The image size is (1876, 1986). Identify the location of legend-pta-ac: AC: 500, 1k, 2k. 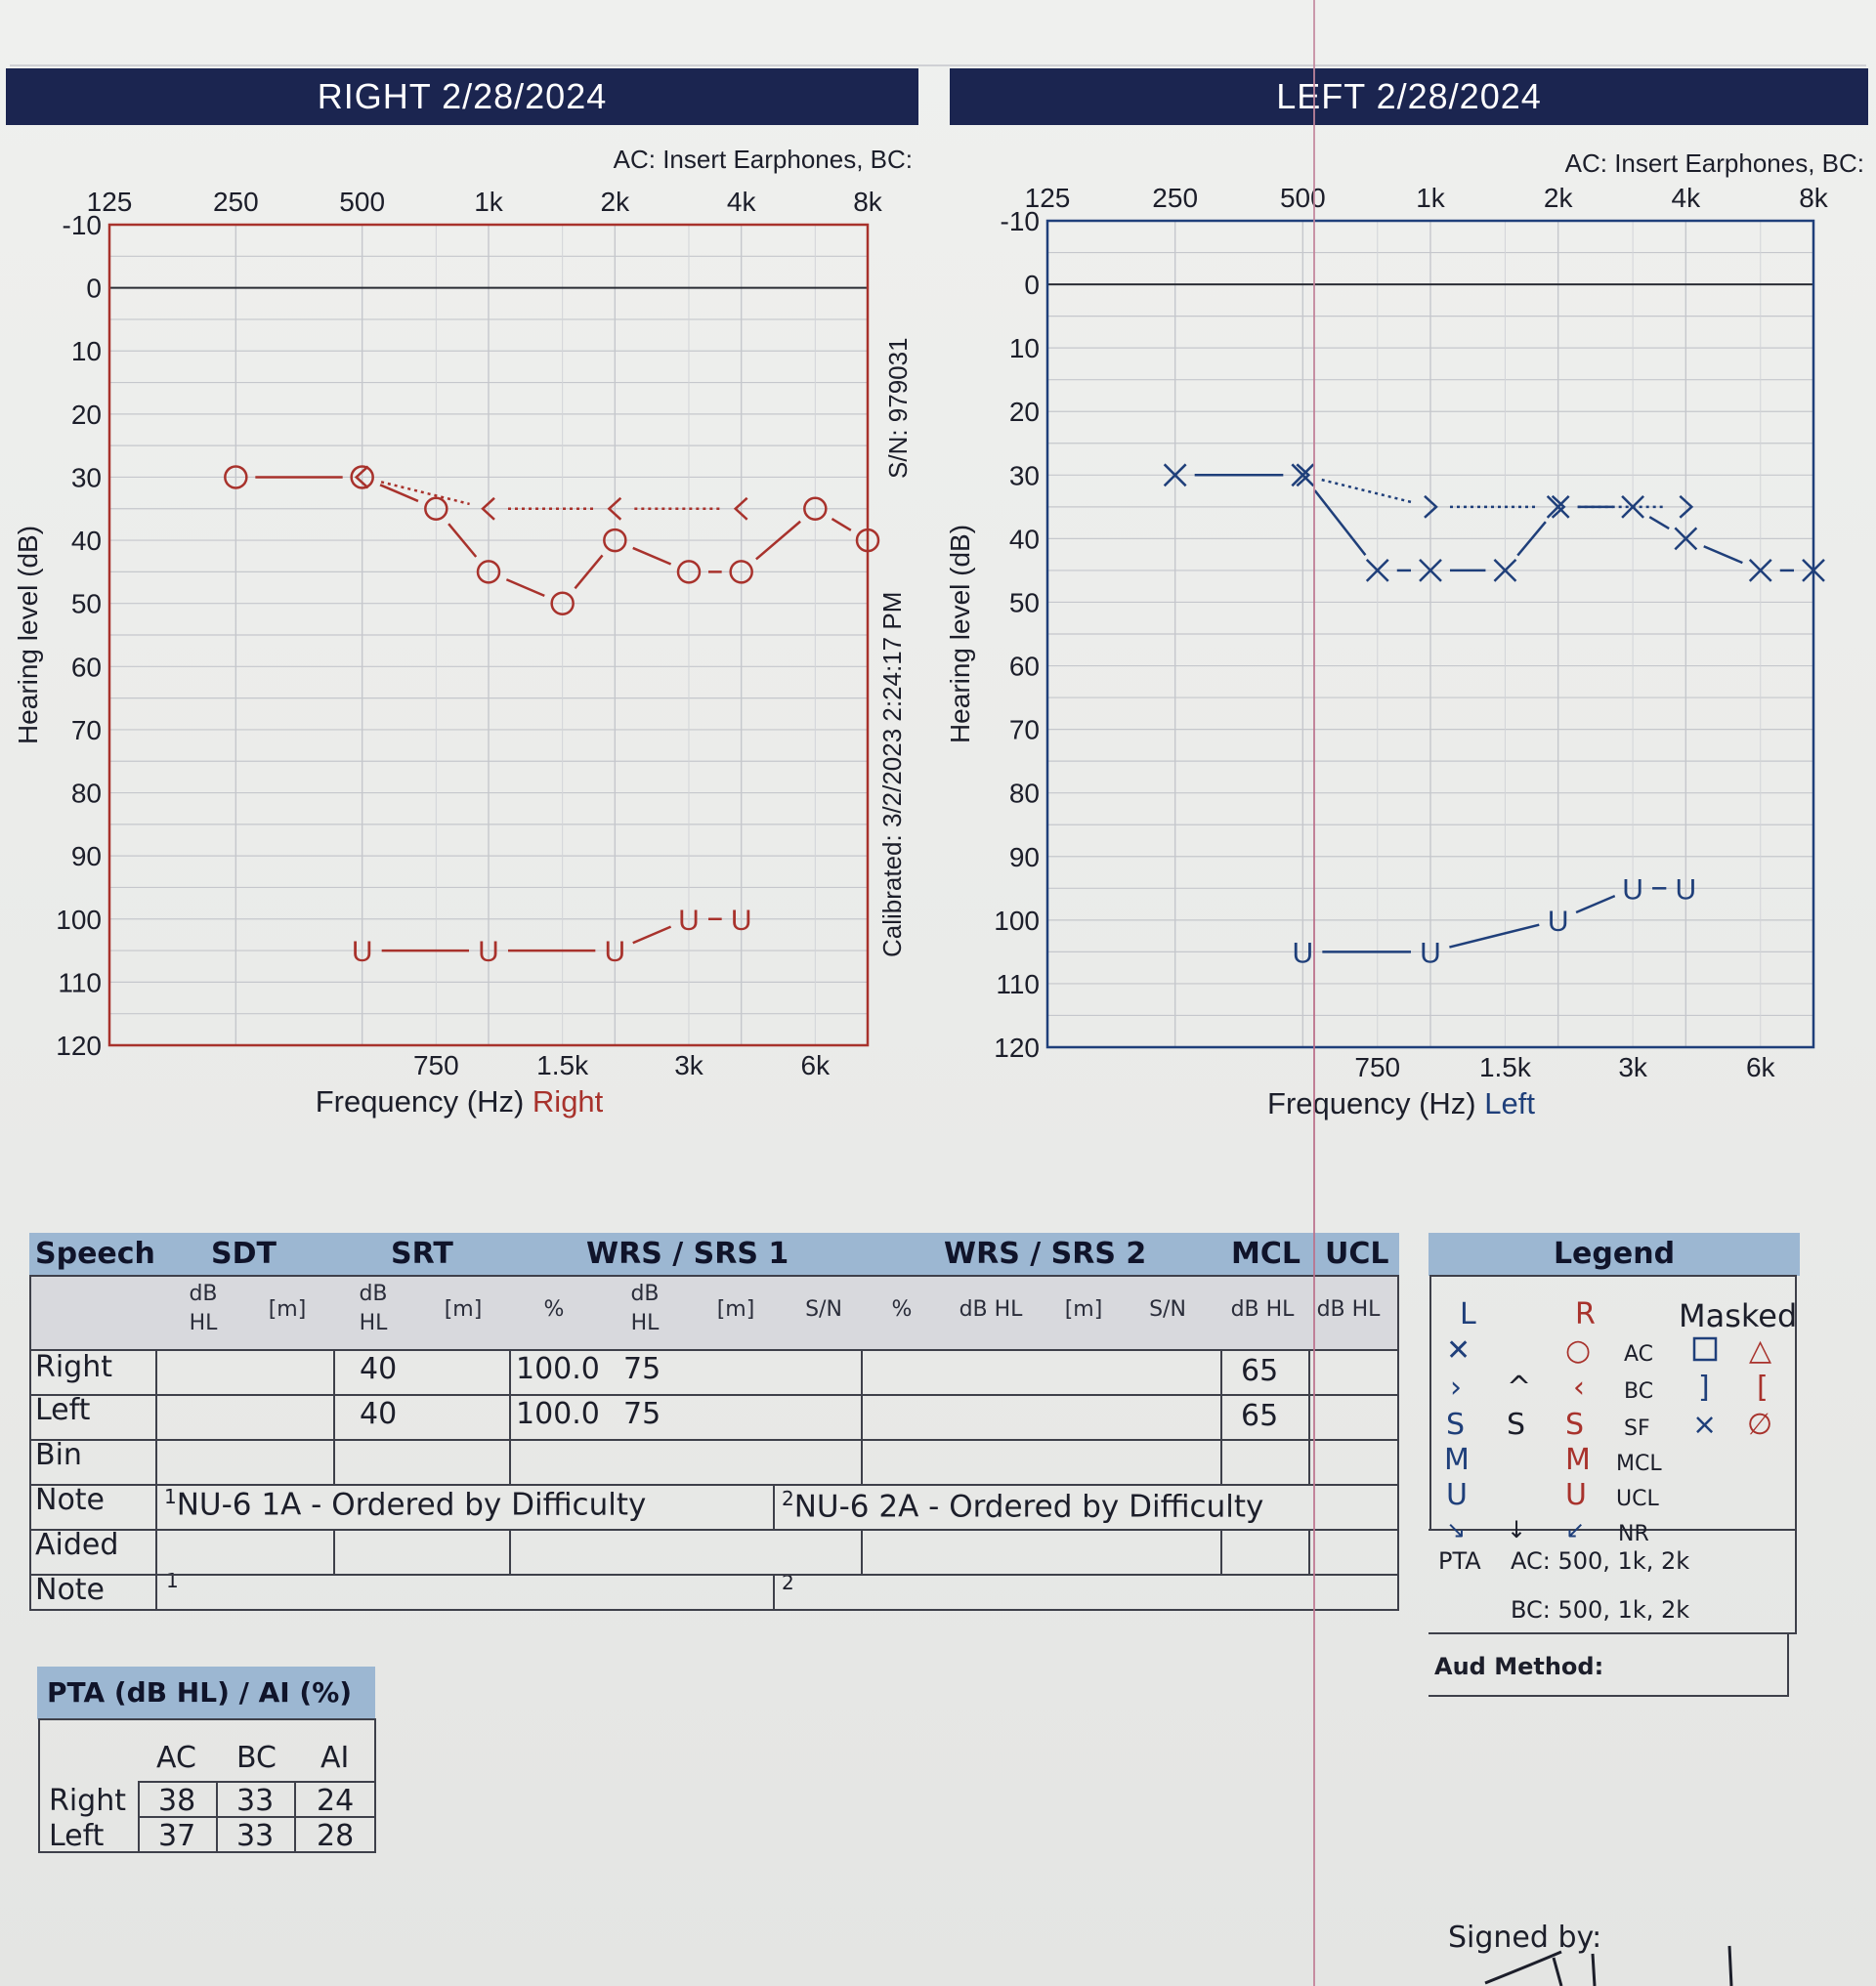
(1600, 1561).